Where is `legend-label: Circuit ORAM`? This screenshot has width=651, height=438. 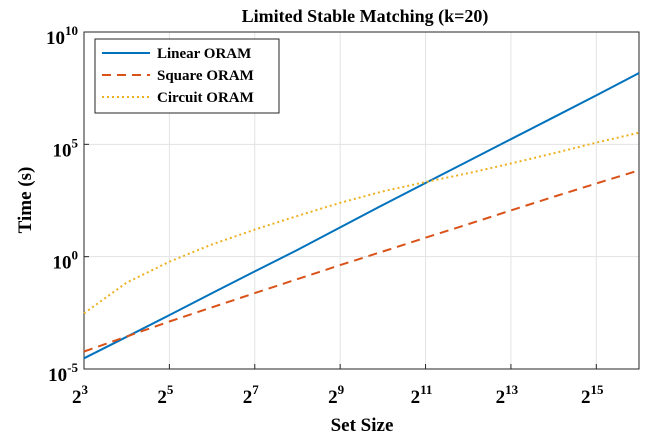
legend-label: Circuit ORAM is located at coordinates (205, 98).